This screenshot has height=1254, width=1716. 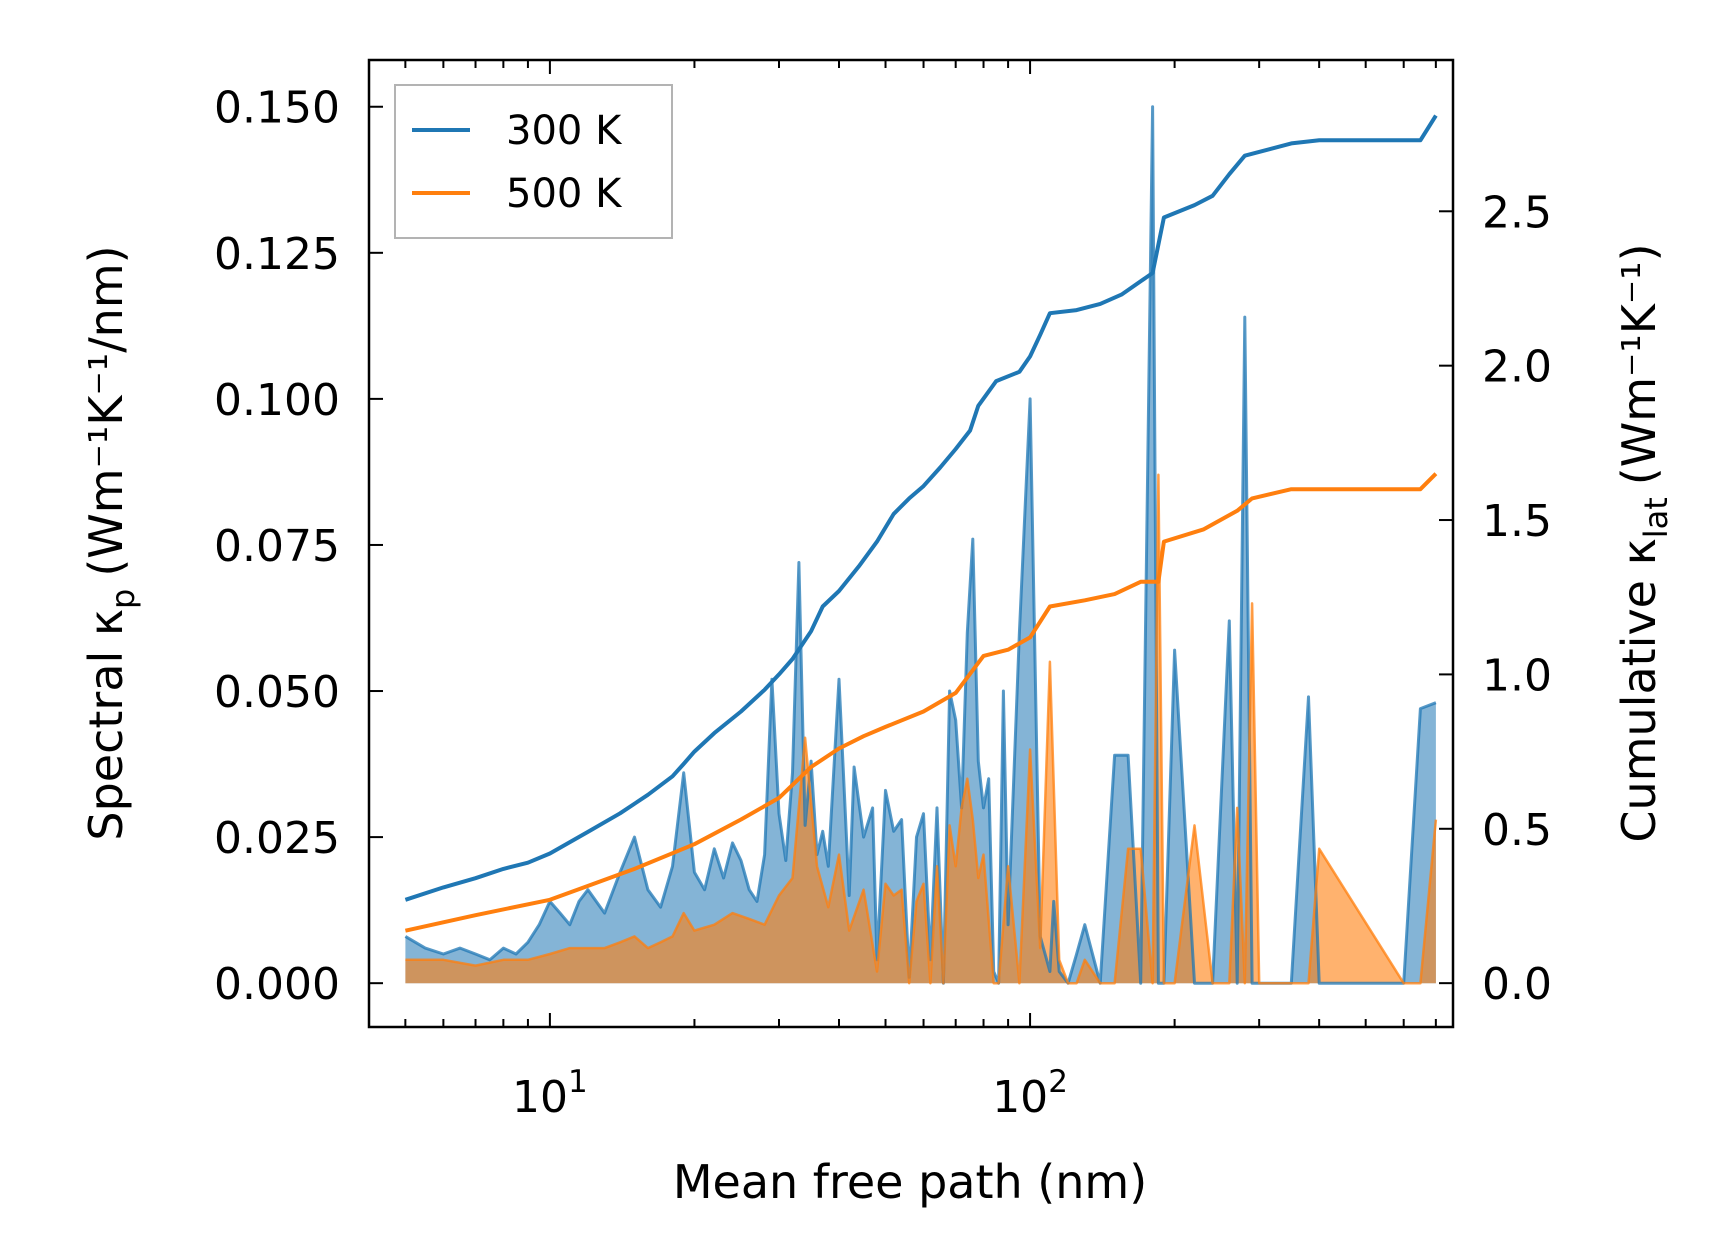 What do you see at coordinates (564, 194) in the screenshot?
I see `legend-label-500k: 500 K` at bounding box center [564, 194].